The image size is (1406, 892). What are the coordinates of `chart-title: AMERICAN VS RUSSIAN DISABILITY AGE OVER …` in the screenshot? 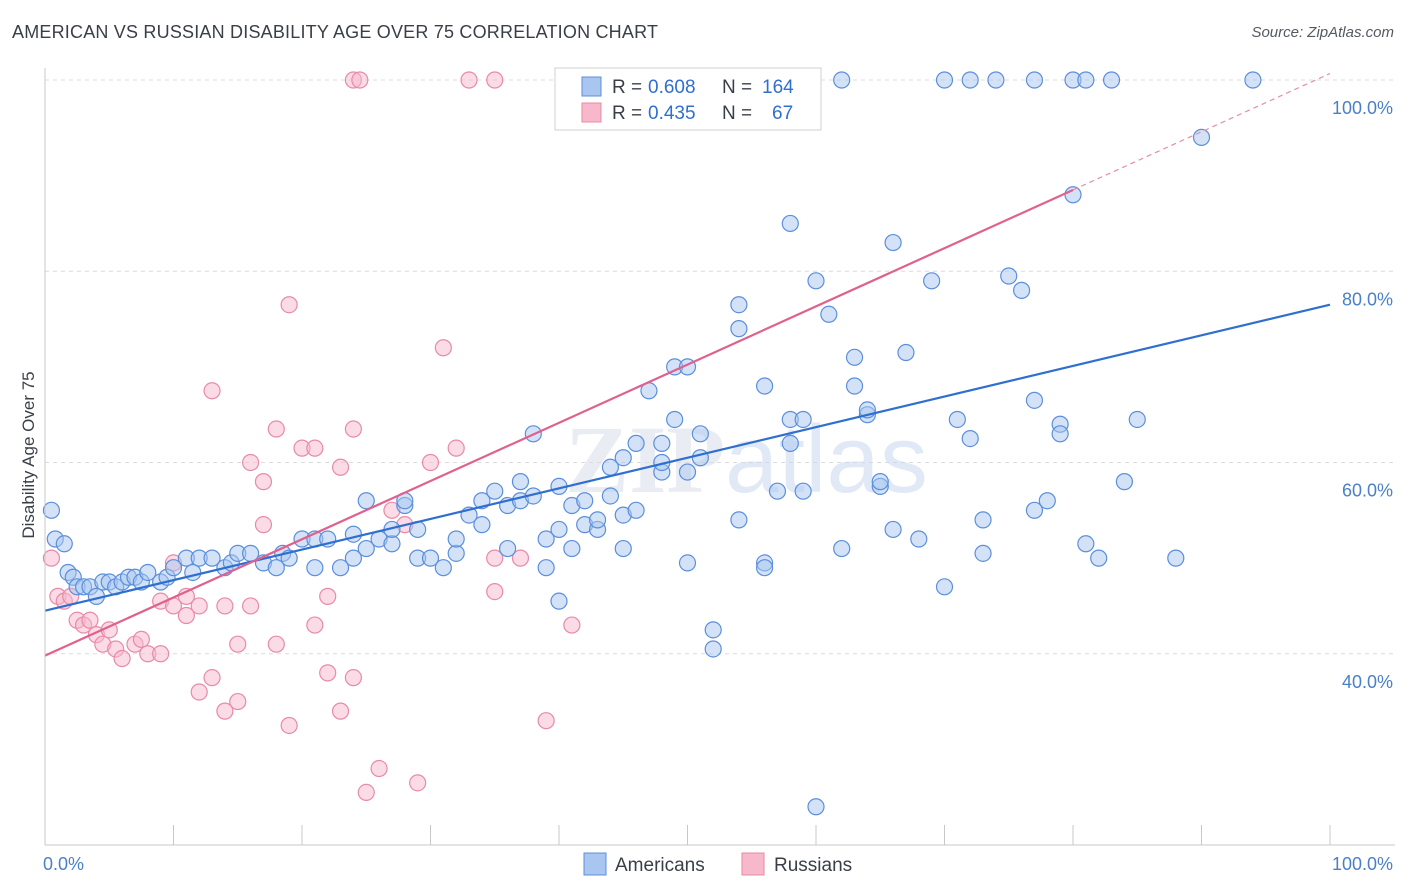 It's located at (335, 32).